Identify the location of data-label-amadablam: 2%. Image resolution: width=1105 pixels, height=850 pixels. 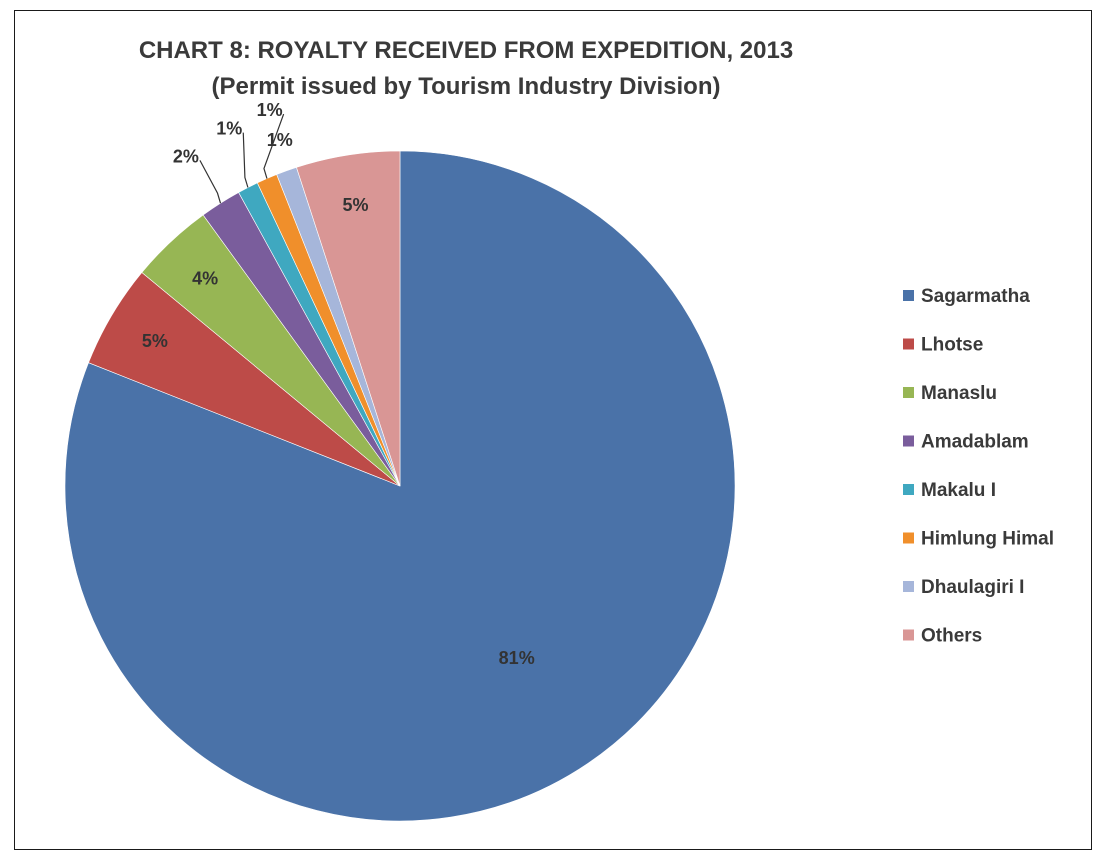
(186, 156).